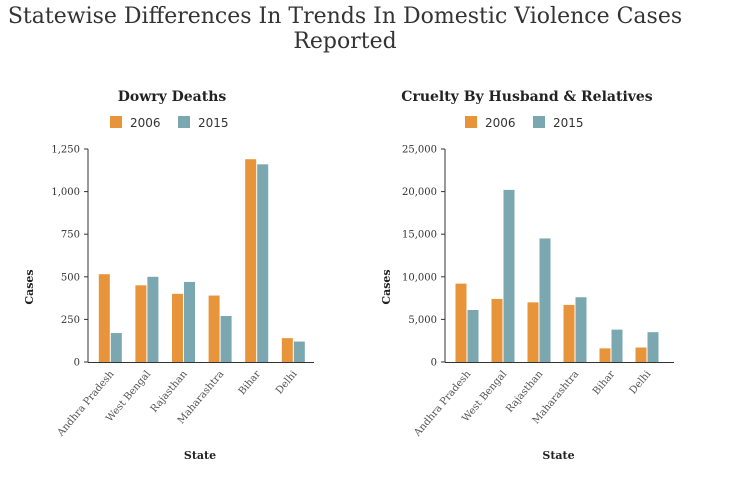  Describe the element at coordinates (641, 354) in the screenshot. I see `cruelty-bar-delhi-2006` at that location.